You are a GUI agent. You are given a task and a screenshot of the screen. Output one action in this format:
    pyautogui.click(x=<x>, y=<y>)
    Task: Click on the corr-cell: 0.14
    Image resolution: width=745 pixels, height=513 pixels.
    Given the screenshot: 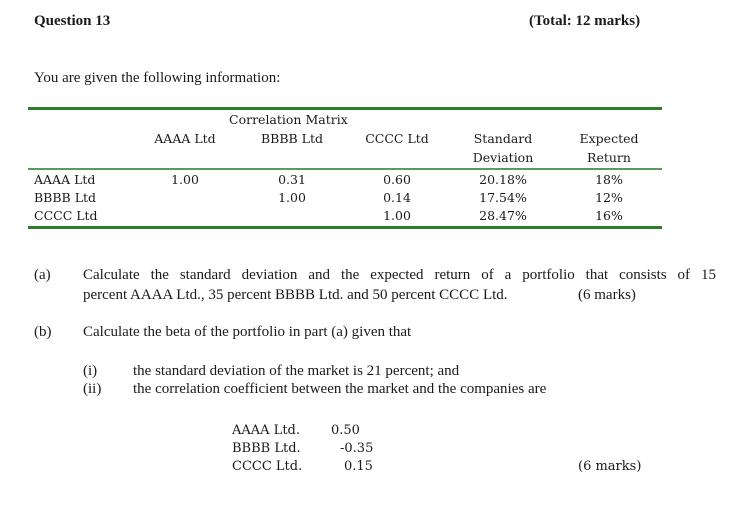 What is the action you would take?
    pyautogui.click(x=397, y=197)
    